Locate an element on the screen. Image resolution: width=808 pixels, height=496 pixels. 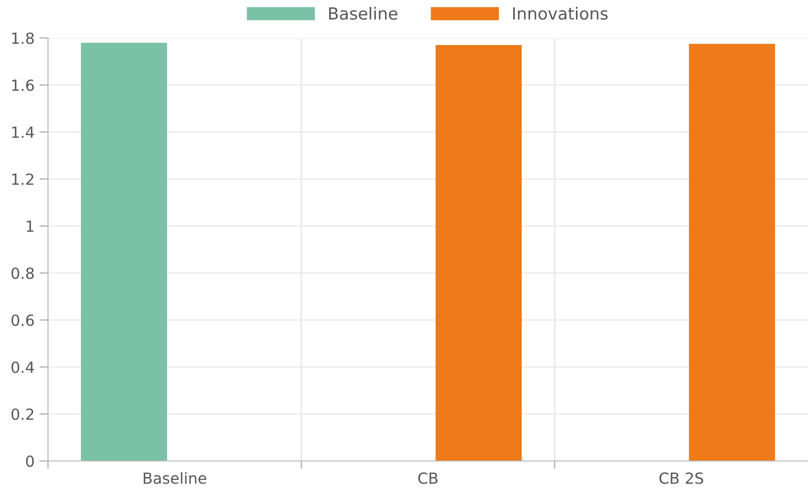
y-tick-label: 1 is located at coordinates (30, 226).